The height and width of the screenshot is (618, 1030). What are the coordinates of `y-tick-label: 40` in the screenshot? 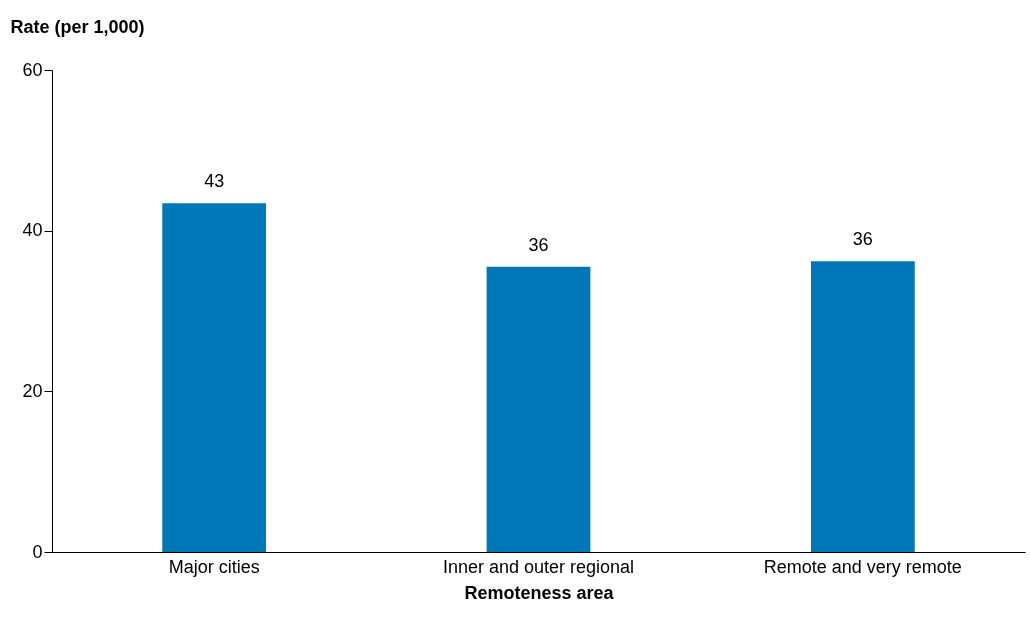 It's located at (32, 230).